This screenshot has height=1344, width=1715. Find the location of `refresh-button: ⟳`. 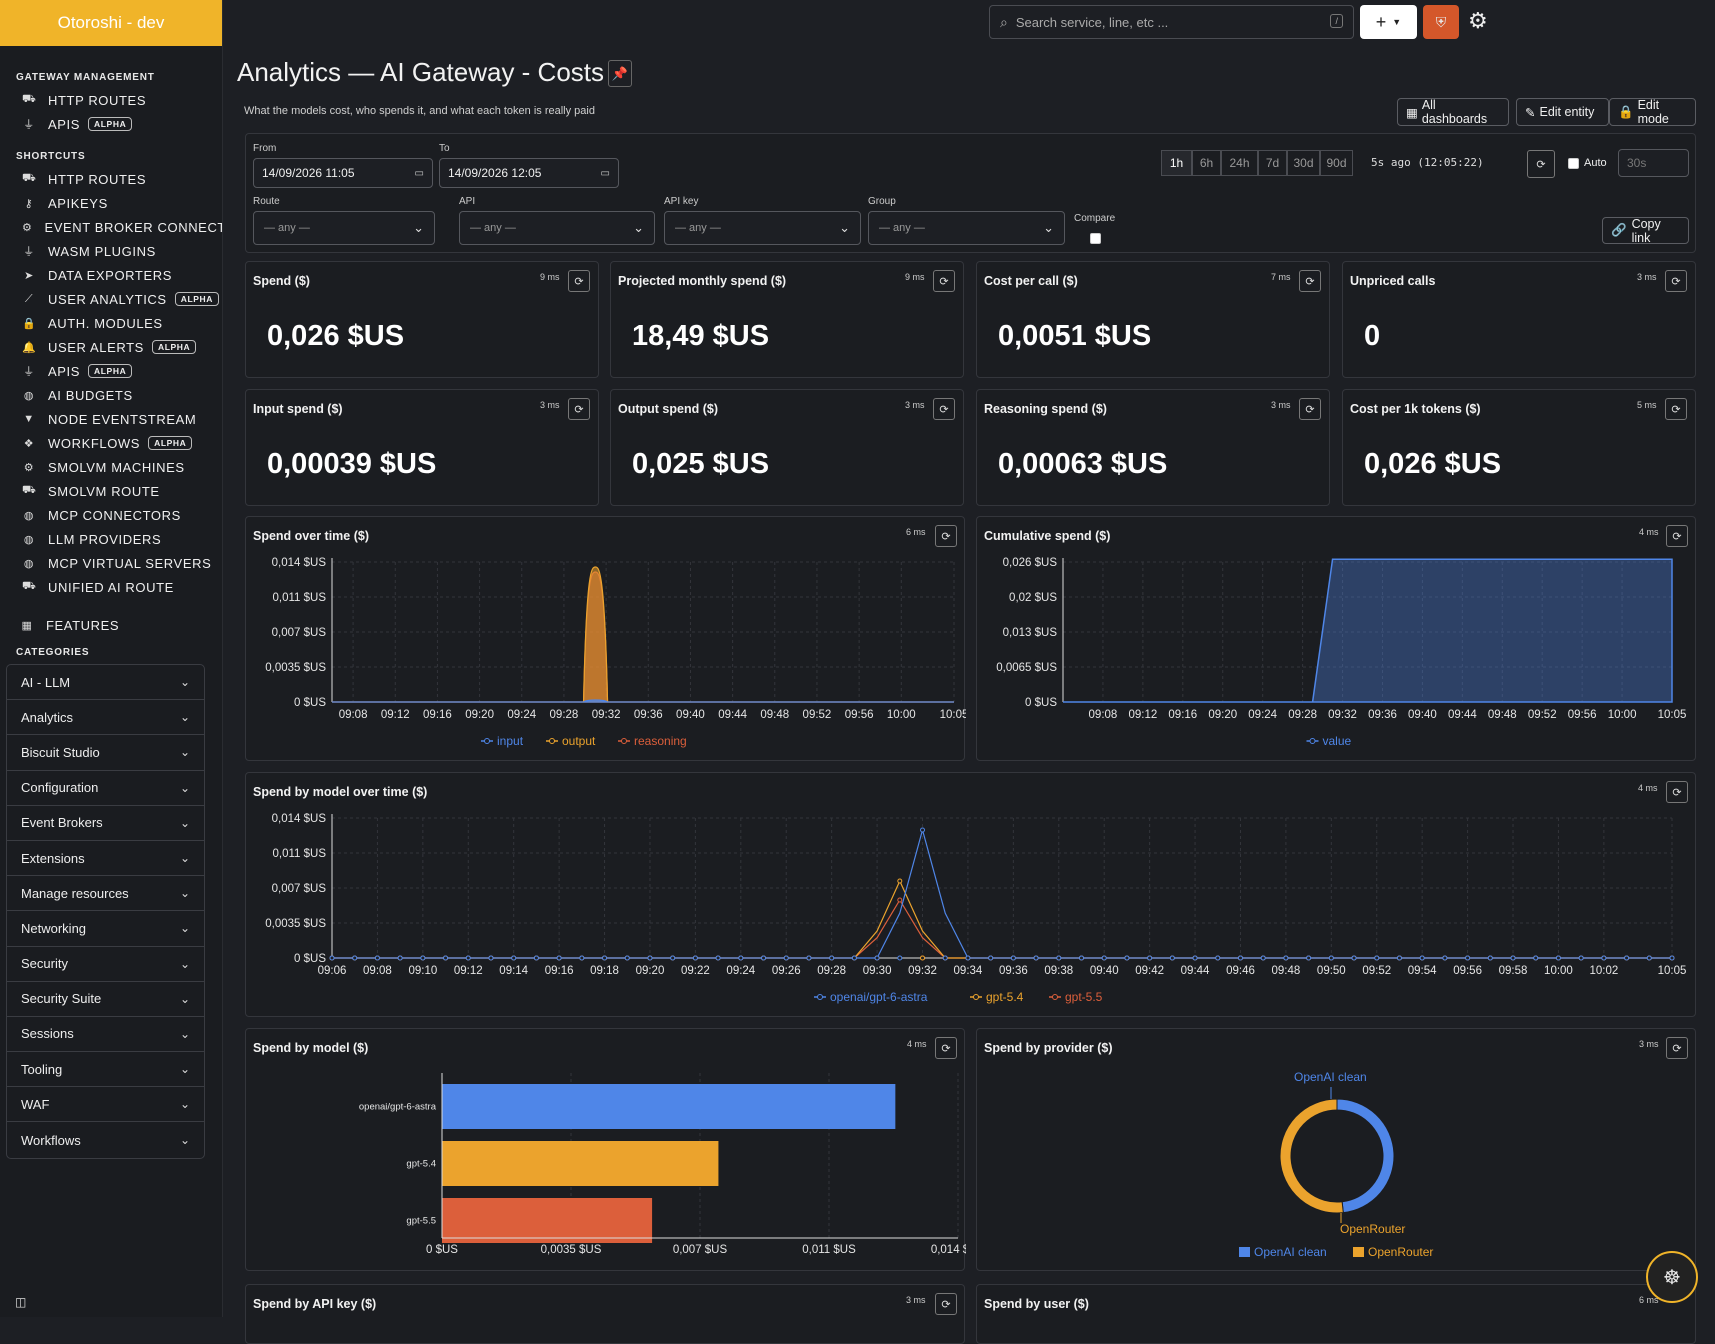

refresh-button: ⟳ is located at coordinates (1541, 164).